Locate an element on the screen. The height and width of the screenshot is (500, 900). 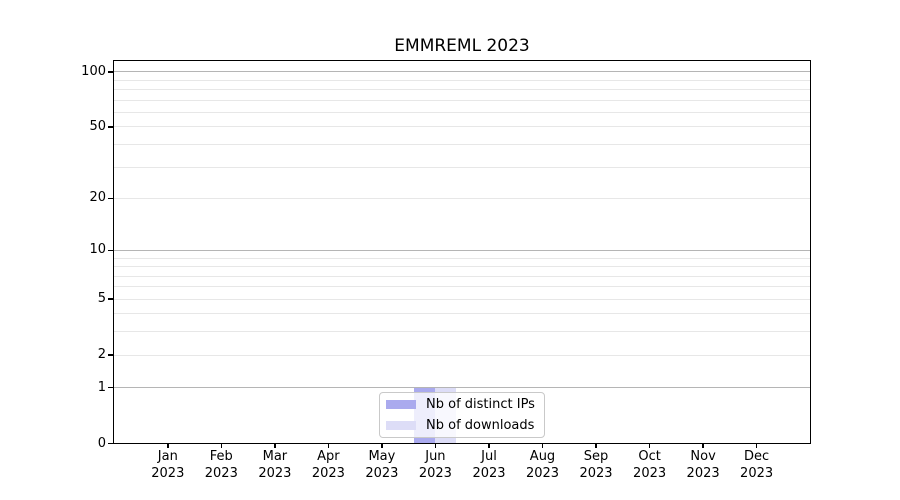
x-tick-month: Jul is located at coordinates (489, 456).